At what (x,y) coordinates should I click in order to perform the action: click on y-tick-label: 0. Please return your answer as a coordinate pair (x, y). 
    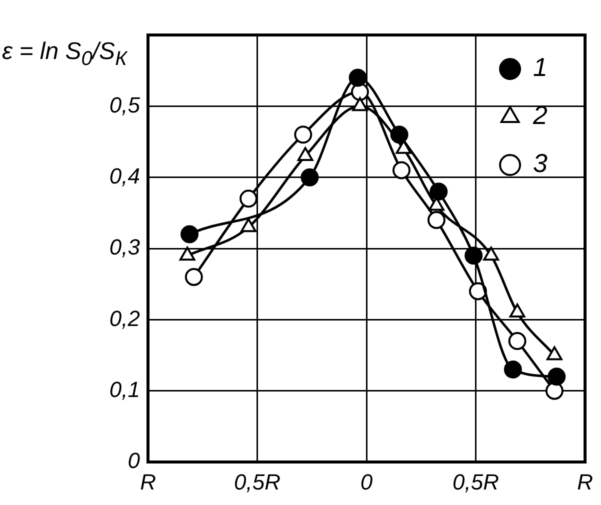
    Looking at the image, I should click on (134, 461).